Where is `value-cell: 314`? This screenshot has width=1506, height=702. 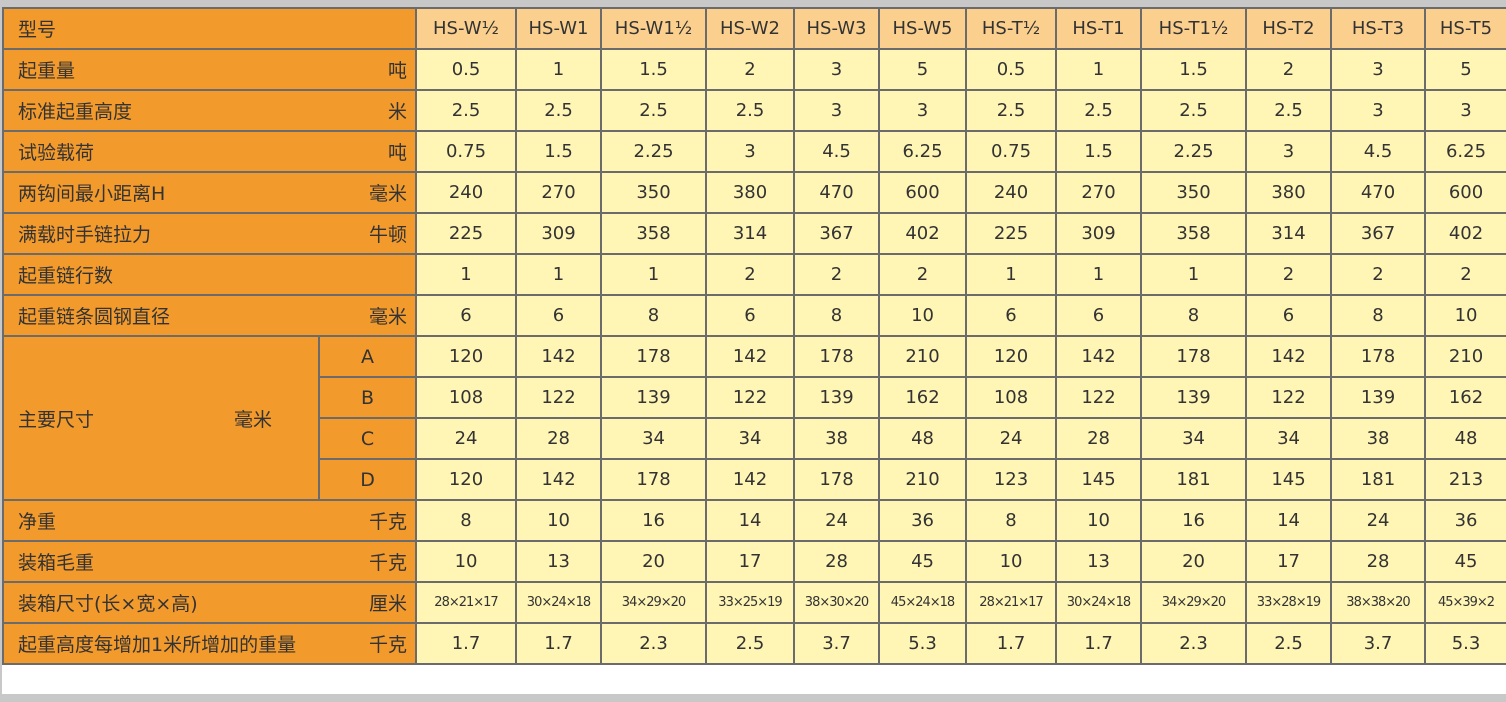
value-cell: 314 is located at coordinates (750, 233).